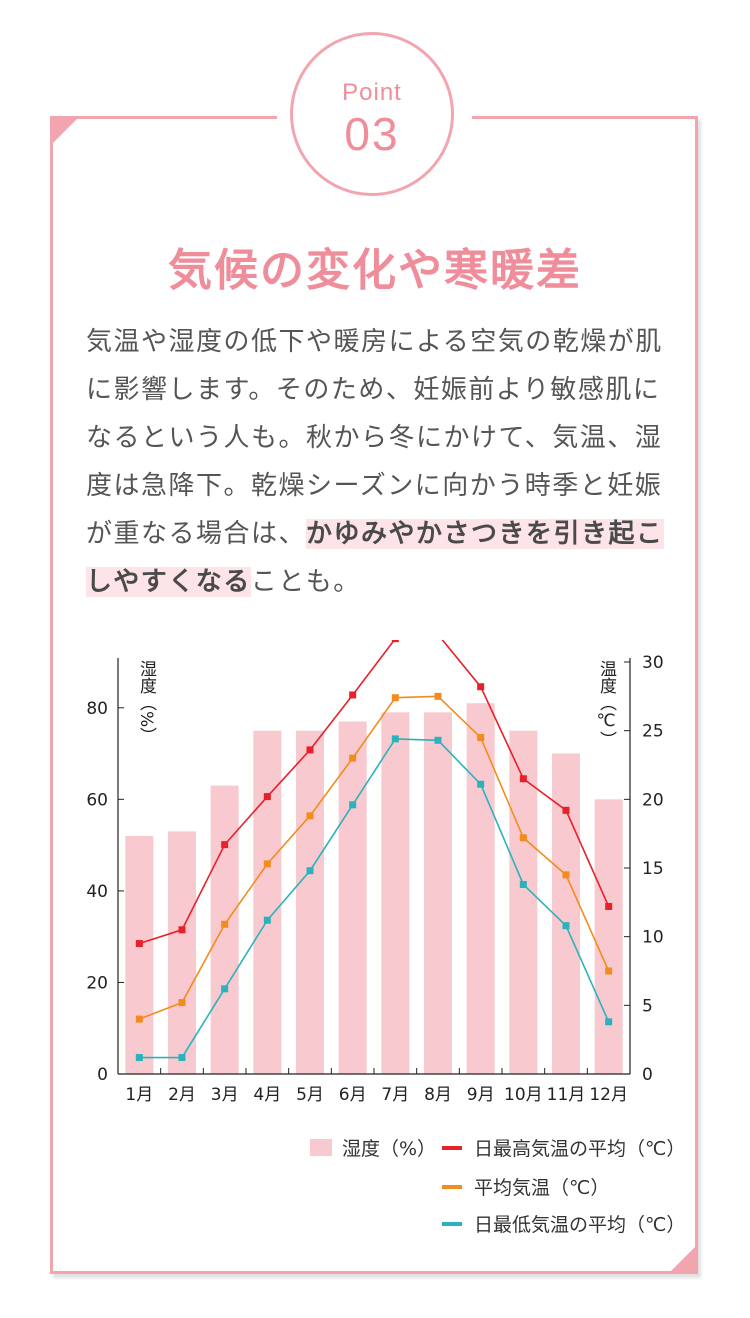 The width and height of the screenshot is (750, 1318). I want to click on left-tick-label: 20, so click(97, 983).